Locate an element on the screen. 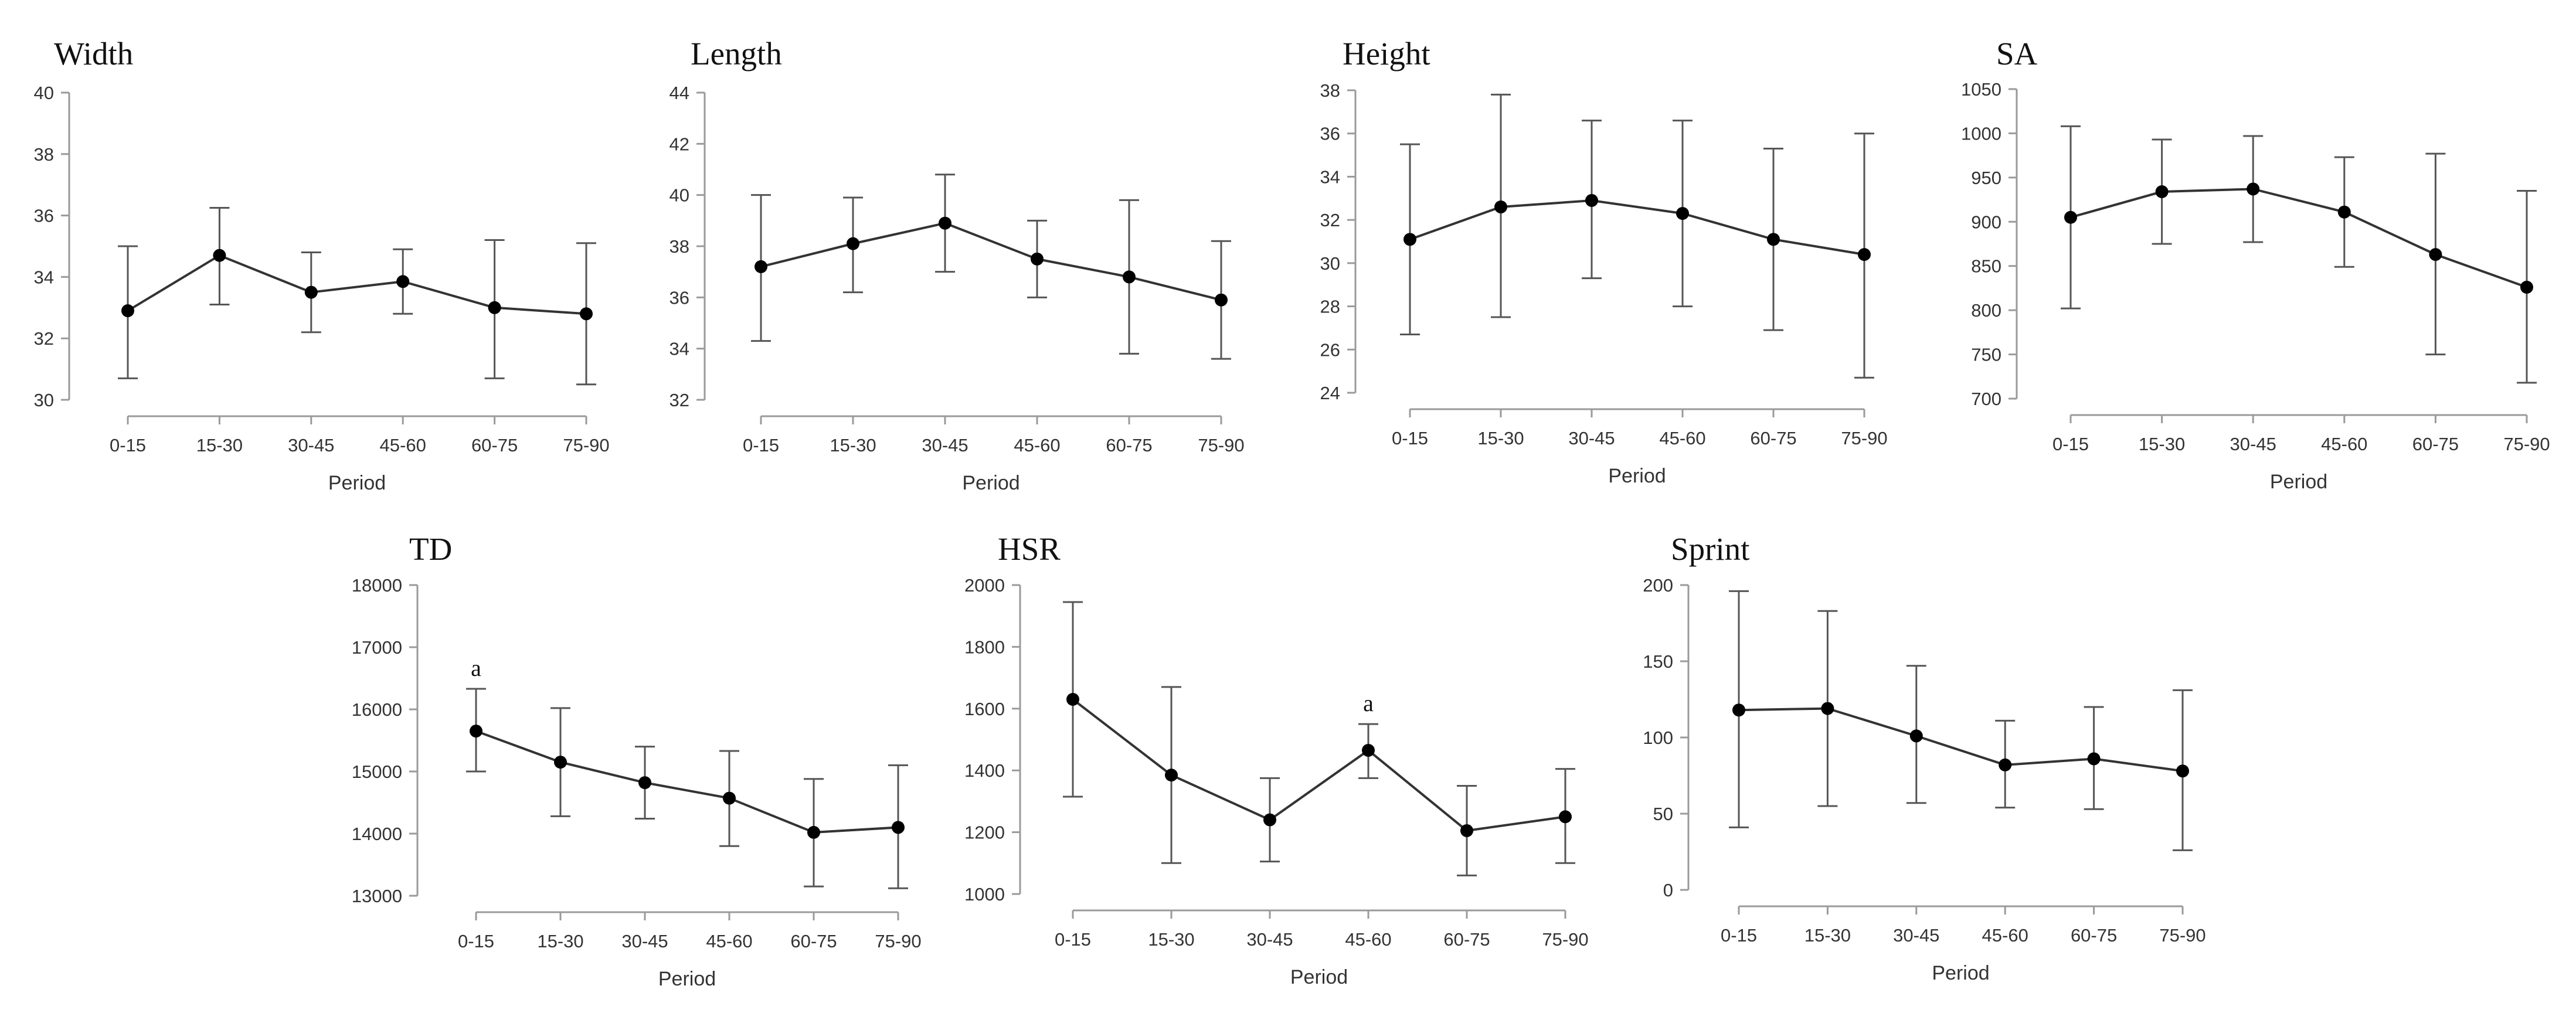 The width and height of the screenshot is (2576, 1013). chart-title: HSR is located at coordinates (1029, 549).